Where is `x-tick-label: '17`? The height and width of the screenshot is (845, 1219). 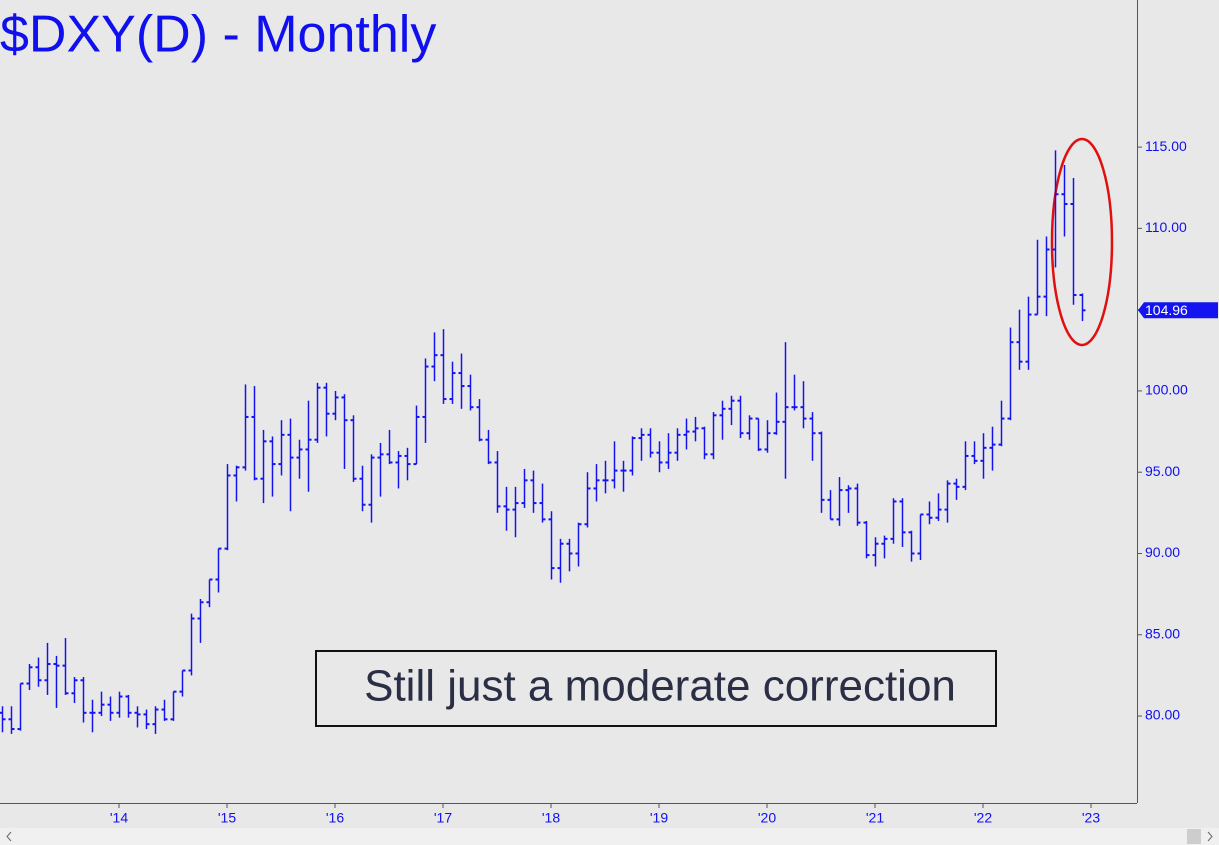
x-tick-label: '17 is located at coordinates (443, 818).